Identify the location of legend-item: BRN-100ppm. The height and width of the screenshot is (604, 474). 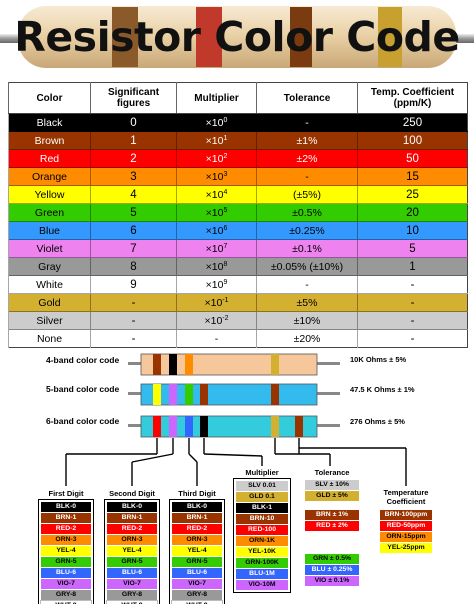
(406, 515).